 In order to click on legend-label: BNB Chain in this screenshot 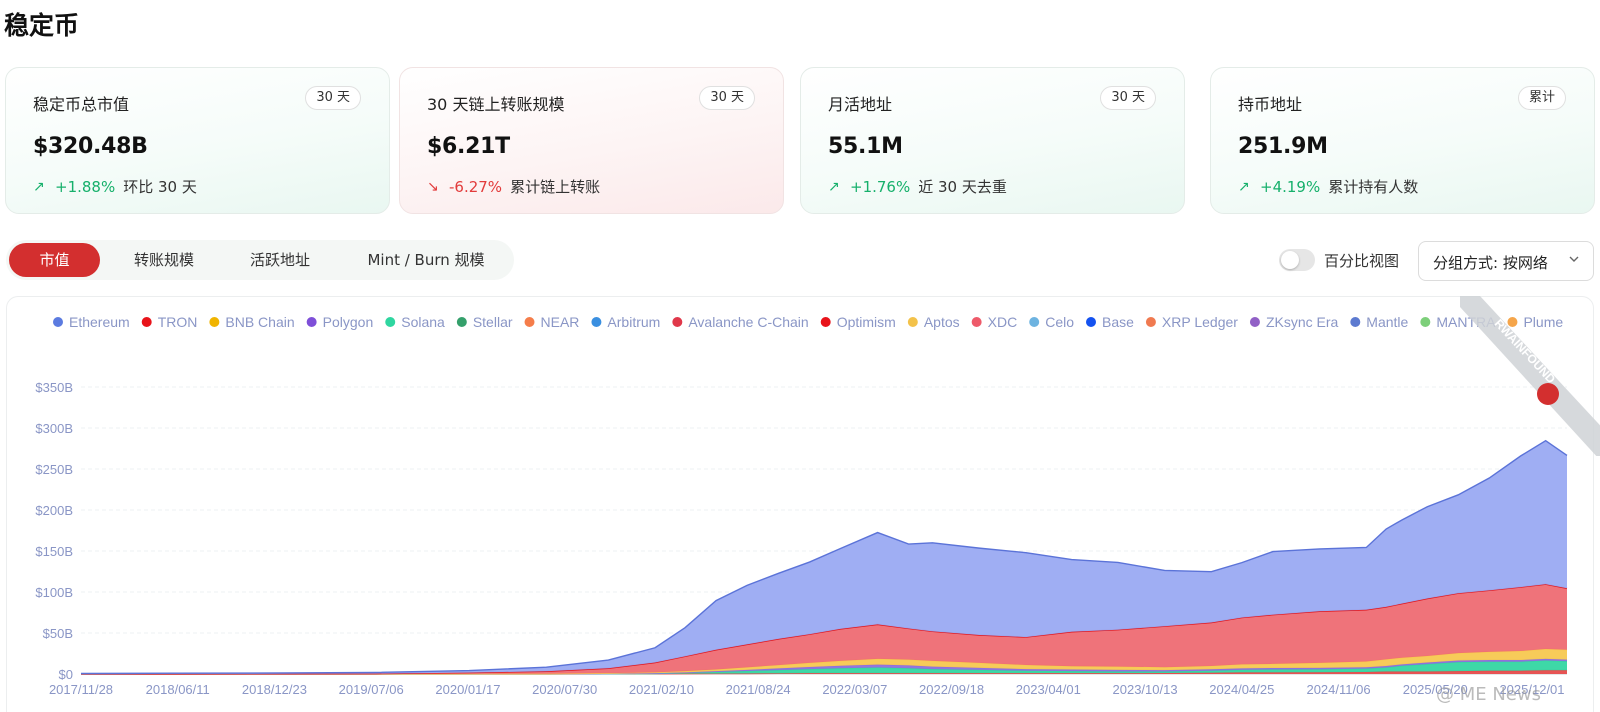, I will do `click(259, 322)`.